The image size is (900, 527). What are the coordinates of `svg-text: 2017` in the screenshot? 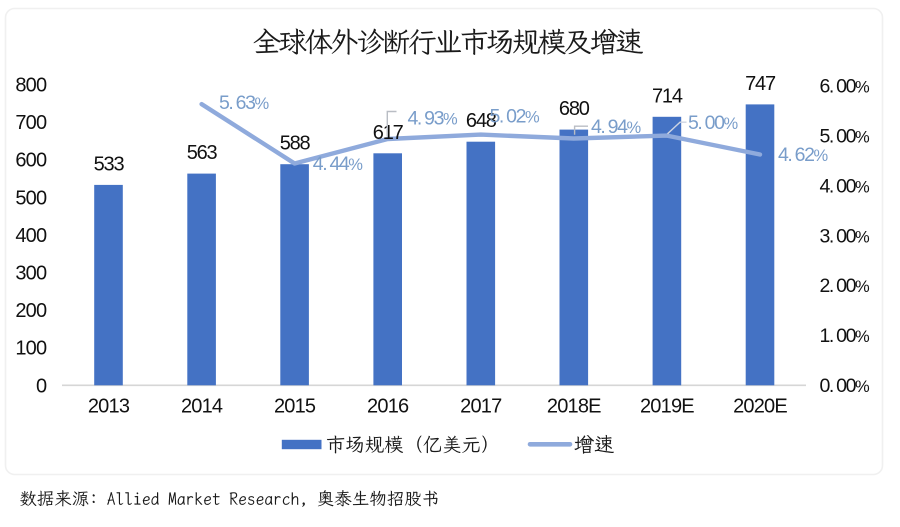 It's located at (481, 407).